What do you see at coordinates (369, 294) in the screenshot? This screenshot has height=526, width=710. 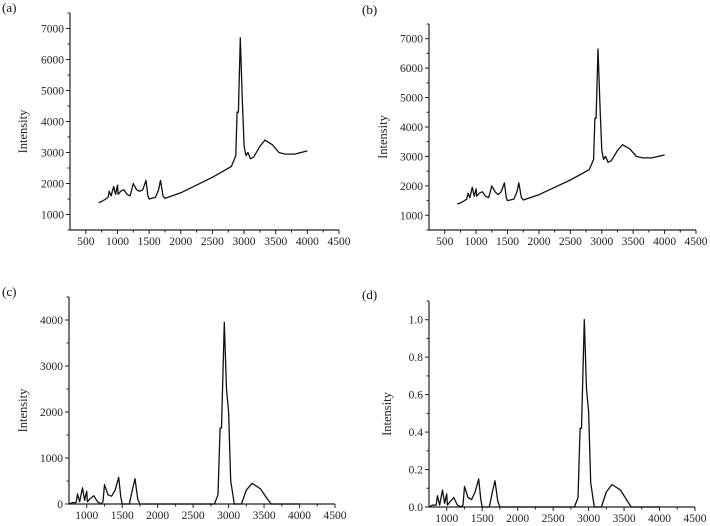 I see `panel-label: (d)` at bounding box center [369, 294].